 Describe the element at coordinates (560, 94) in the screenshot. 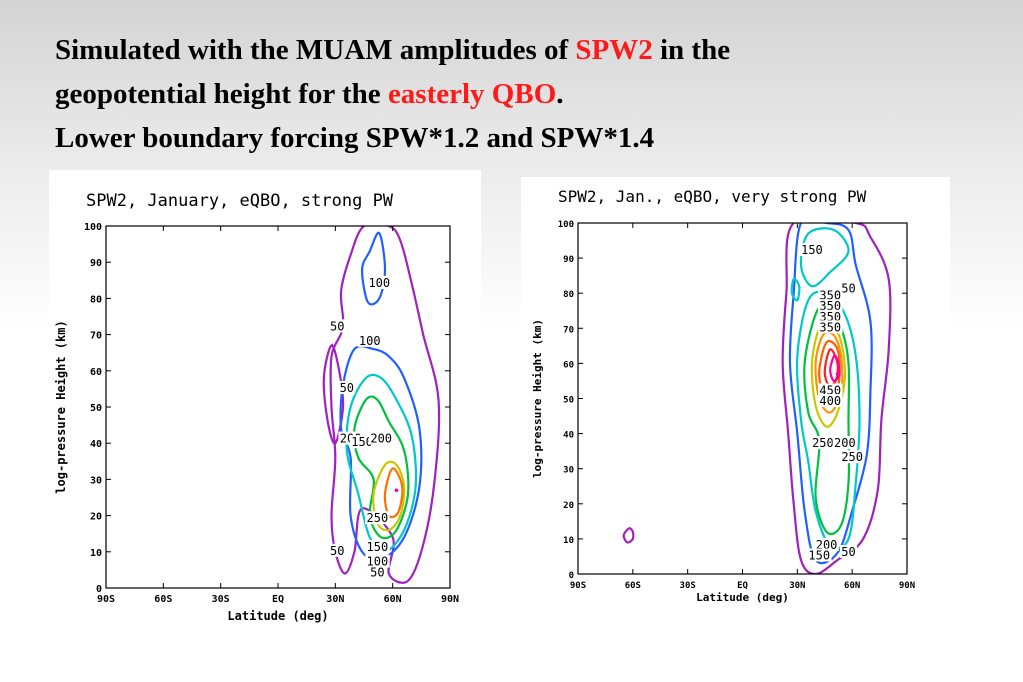

I see `title-text: .` at that location.